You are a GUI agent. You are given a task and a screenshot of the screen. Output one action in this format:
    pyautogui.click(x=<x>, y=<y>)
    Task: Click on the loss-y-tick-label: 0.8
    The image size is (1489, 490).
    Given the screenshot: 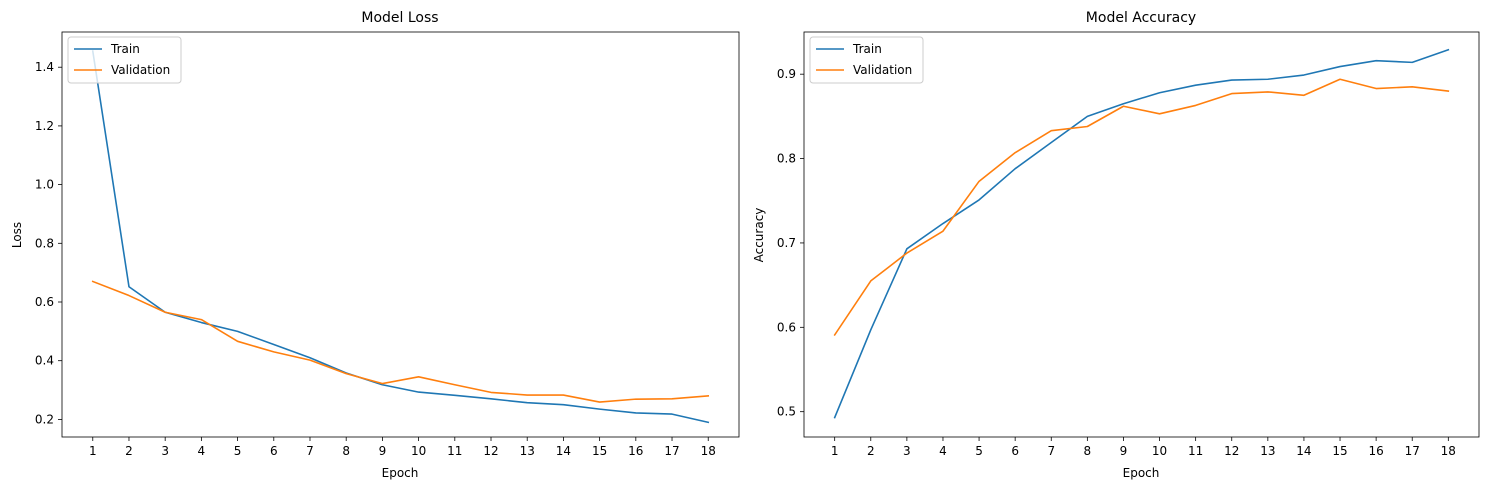 What is the action you would take?
    pyautogui.click(x=44, y=243)
    